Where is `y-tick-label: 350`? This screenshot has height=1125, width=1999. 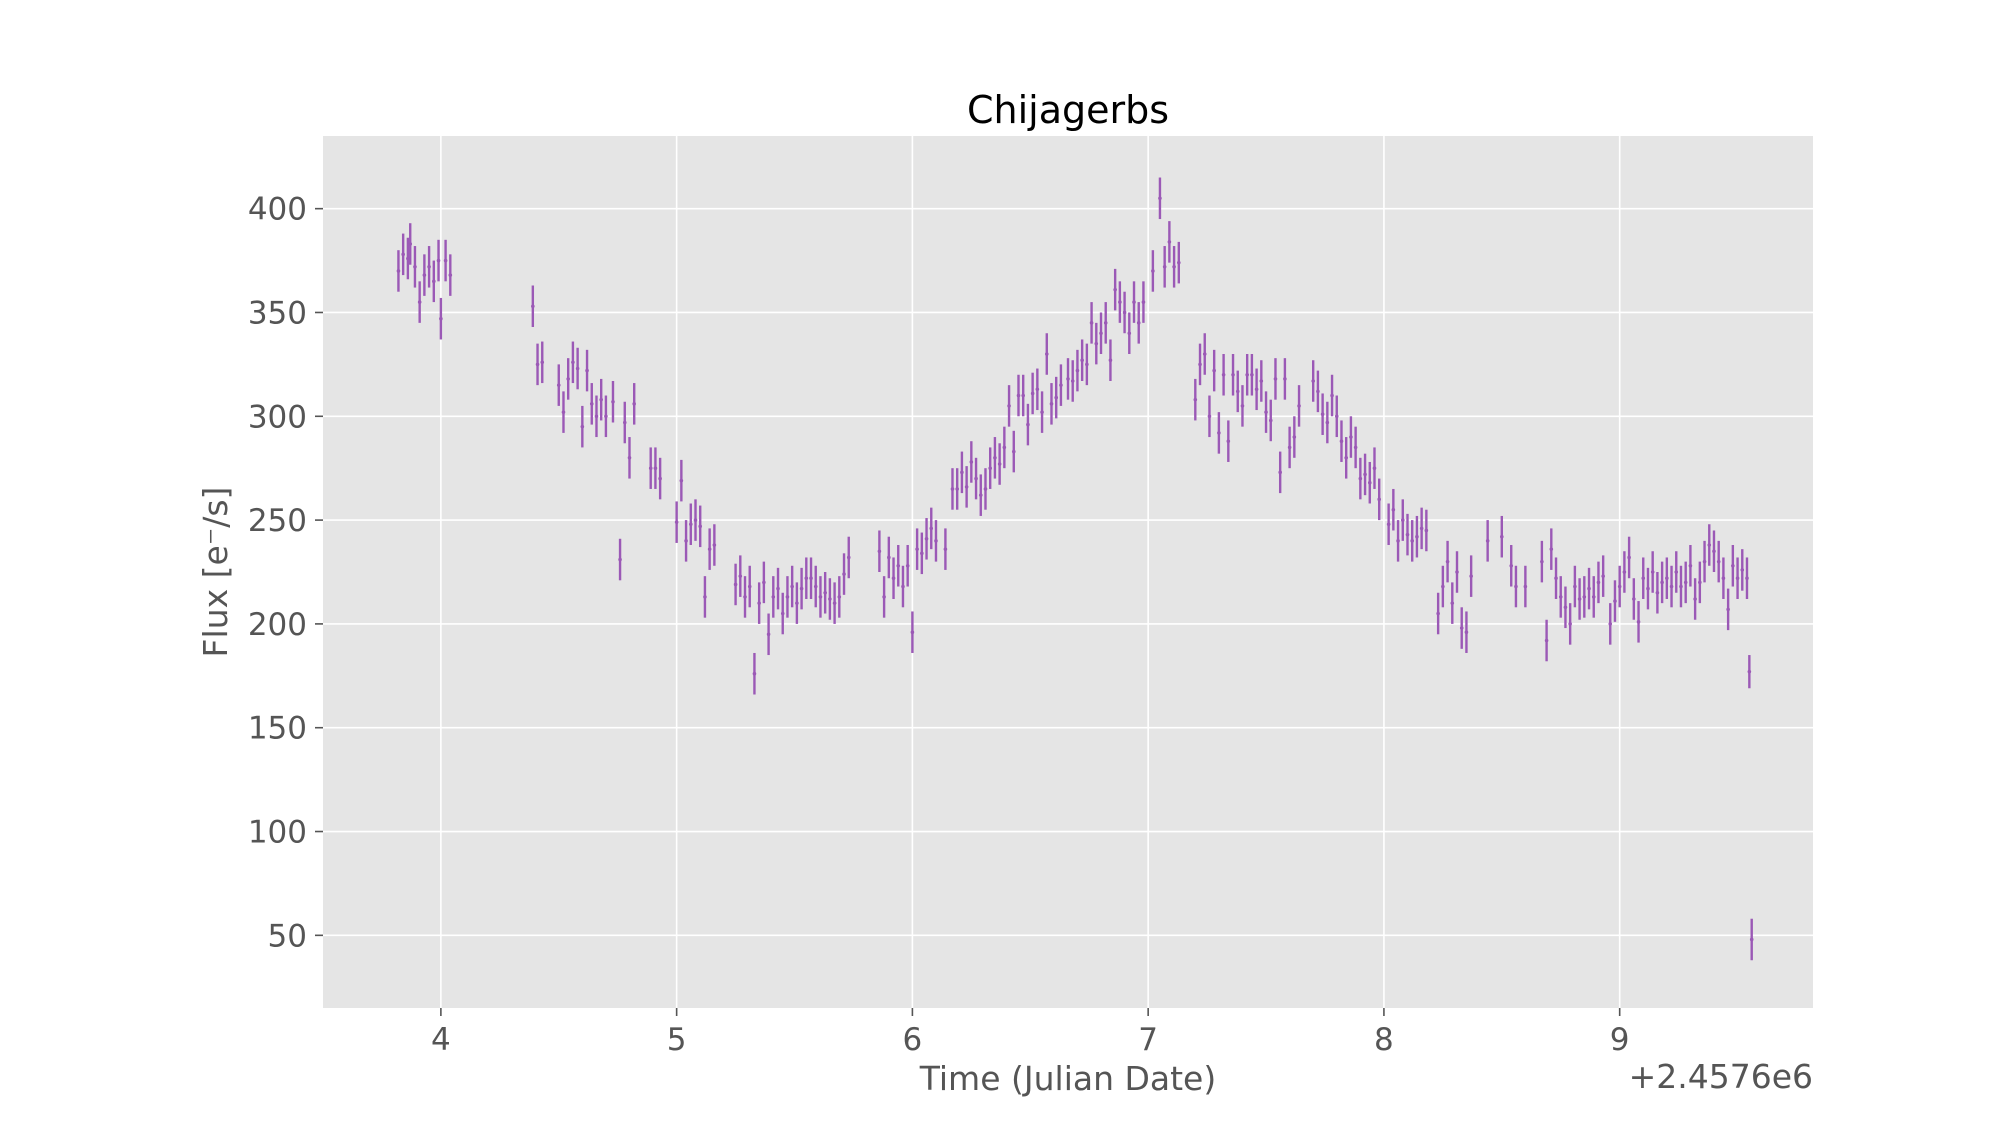
y-tick-label: 350 is located at coordinates (277, 313).